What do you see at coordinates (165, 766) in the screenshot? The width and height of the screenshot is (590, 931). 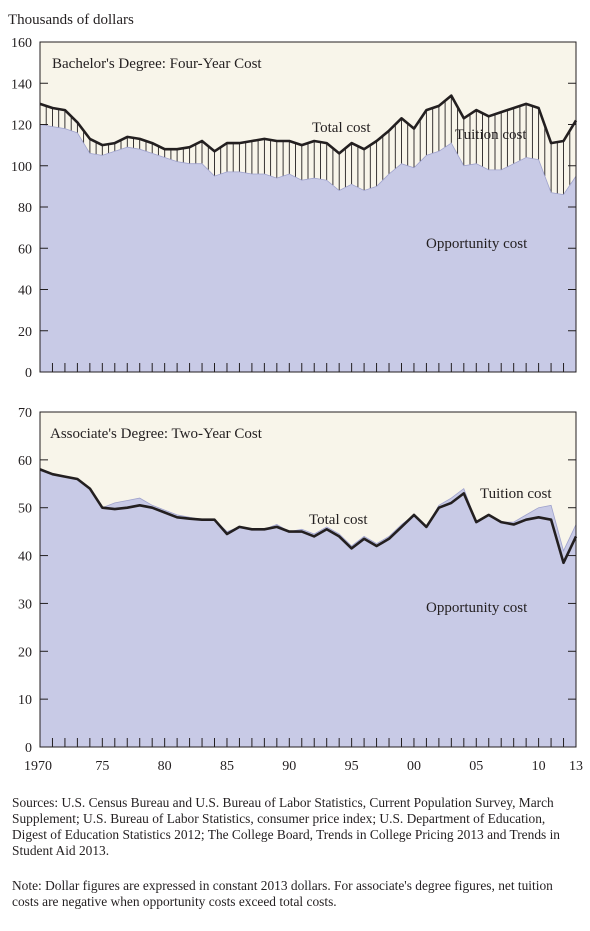 I see `x-tick-label: 80` at bounding box center [165, 766].